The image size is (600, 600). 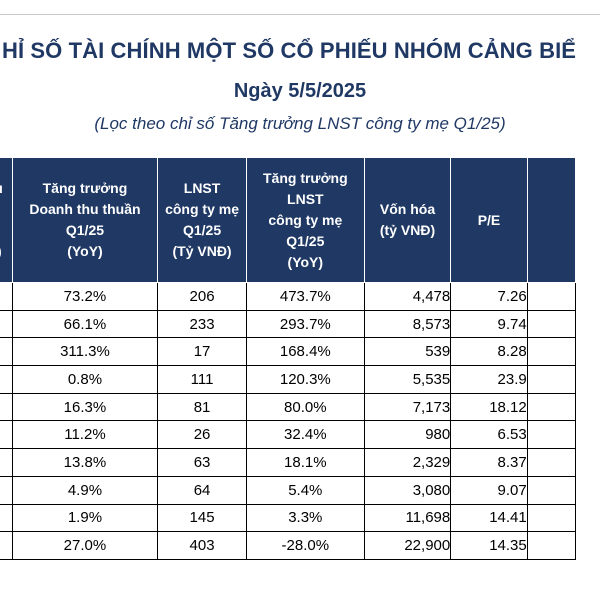 I want to click on revenue-growth-cell: 16.3%, so click(x=85, y=407).